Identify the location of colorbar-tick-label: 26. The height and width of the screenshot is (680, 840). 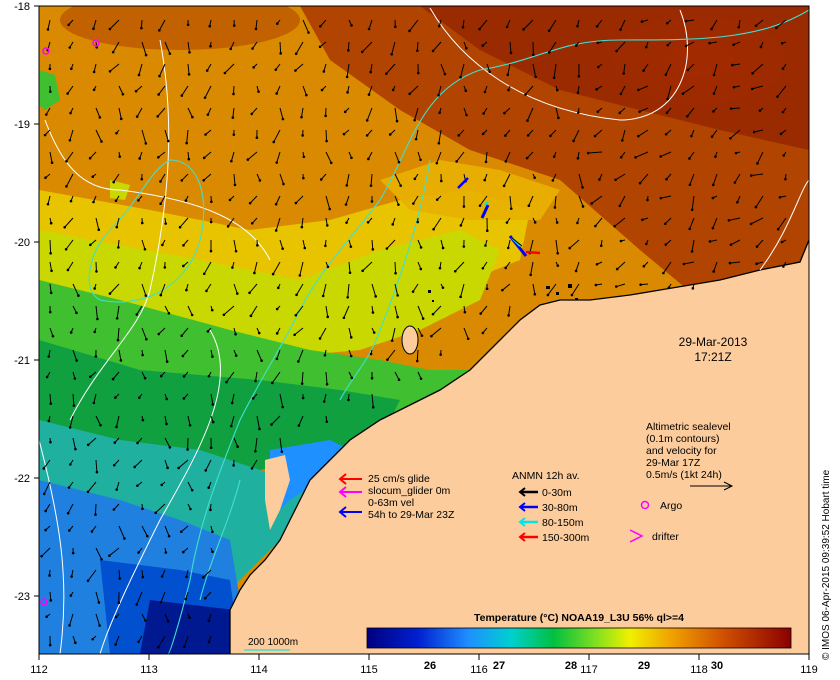
(430, 666).